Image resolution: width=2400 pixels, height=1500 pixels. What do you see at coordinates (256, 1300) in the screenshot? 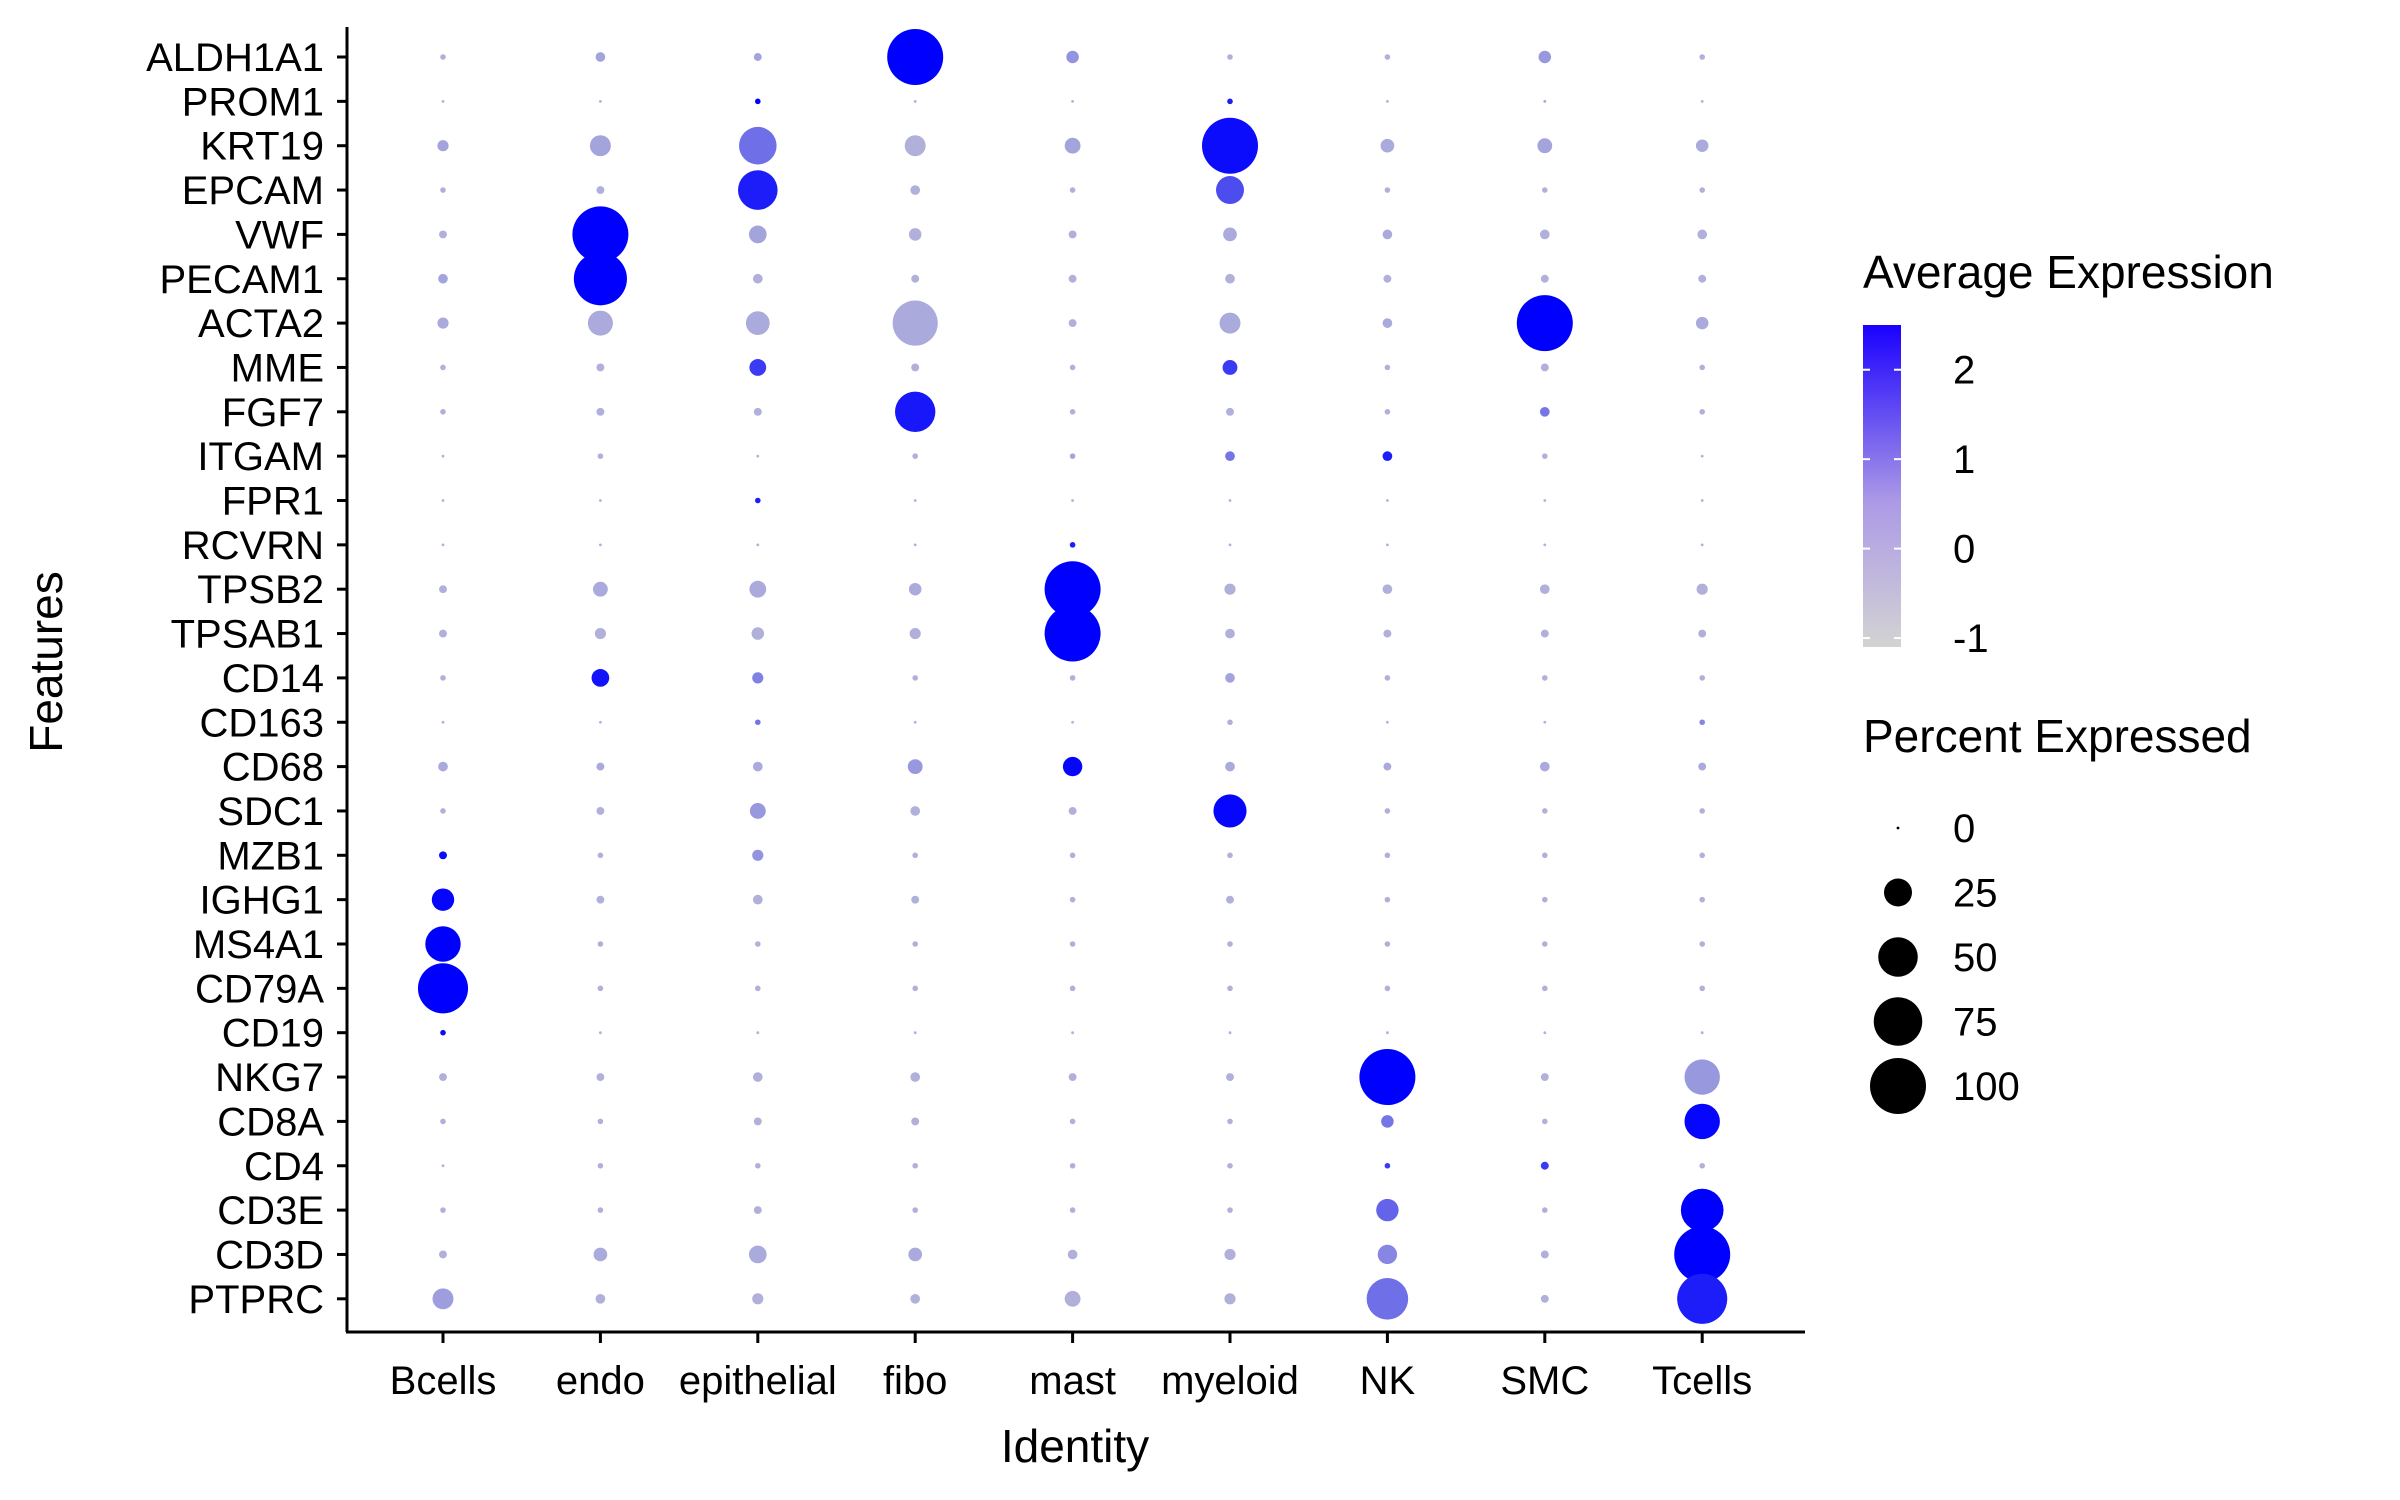
I see `y-tick-label: PTPRC` at bounding box center [256, 1300].